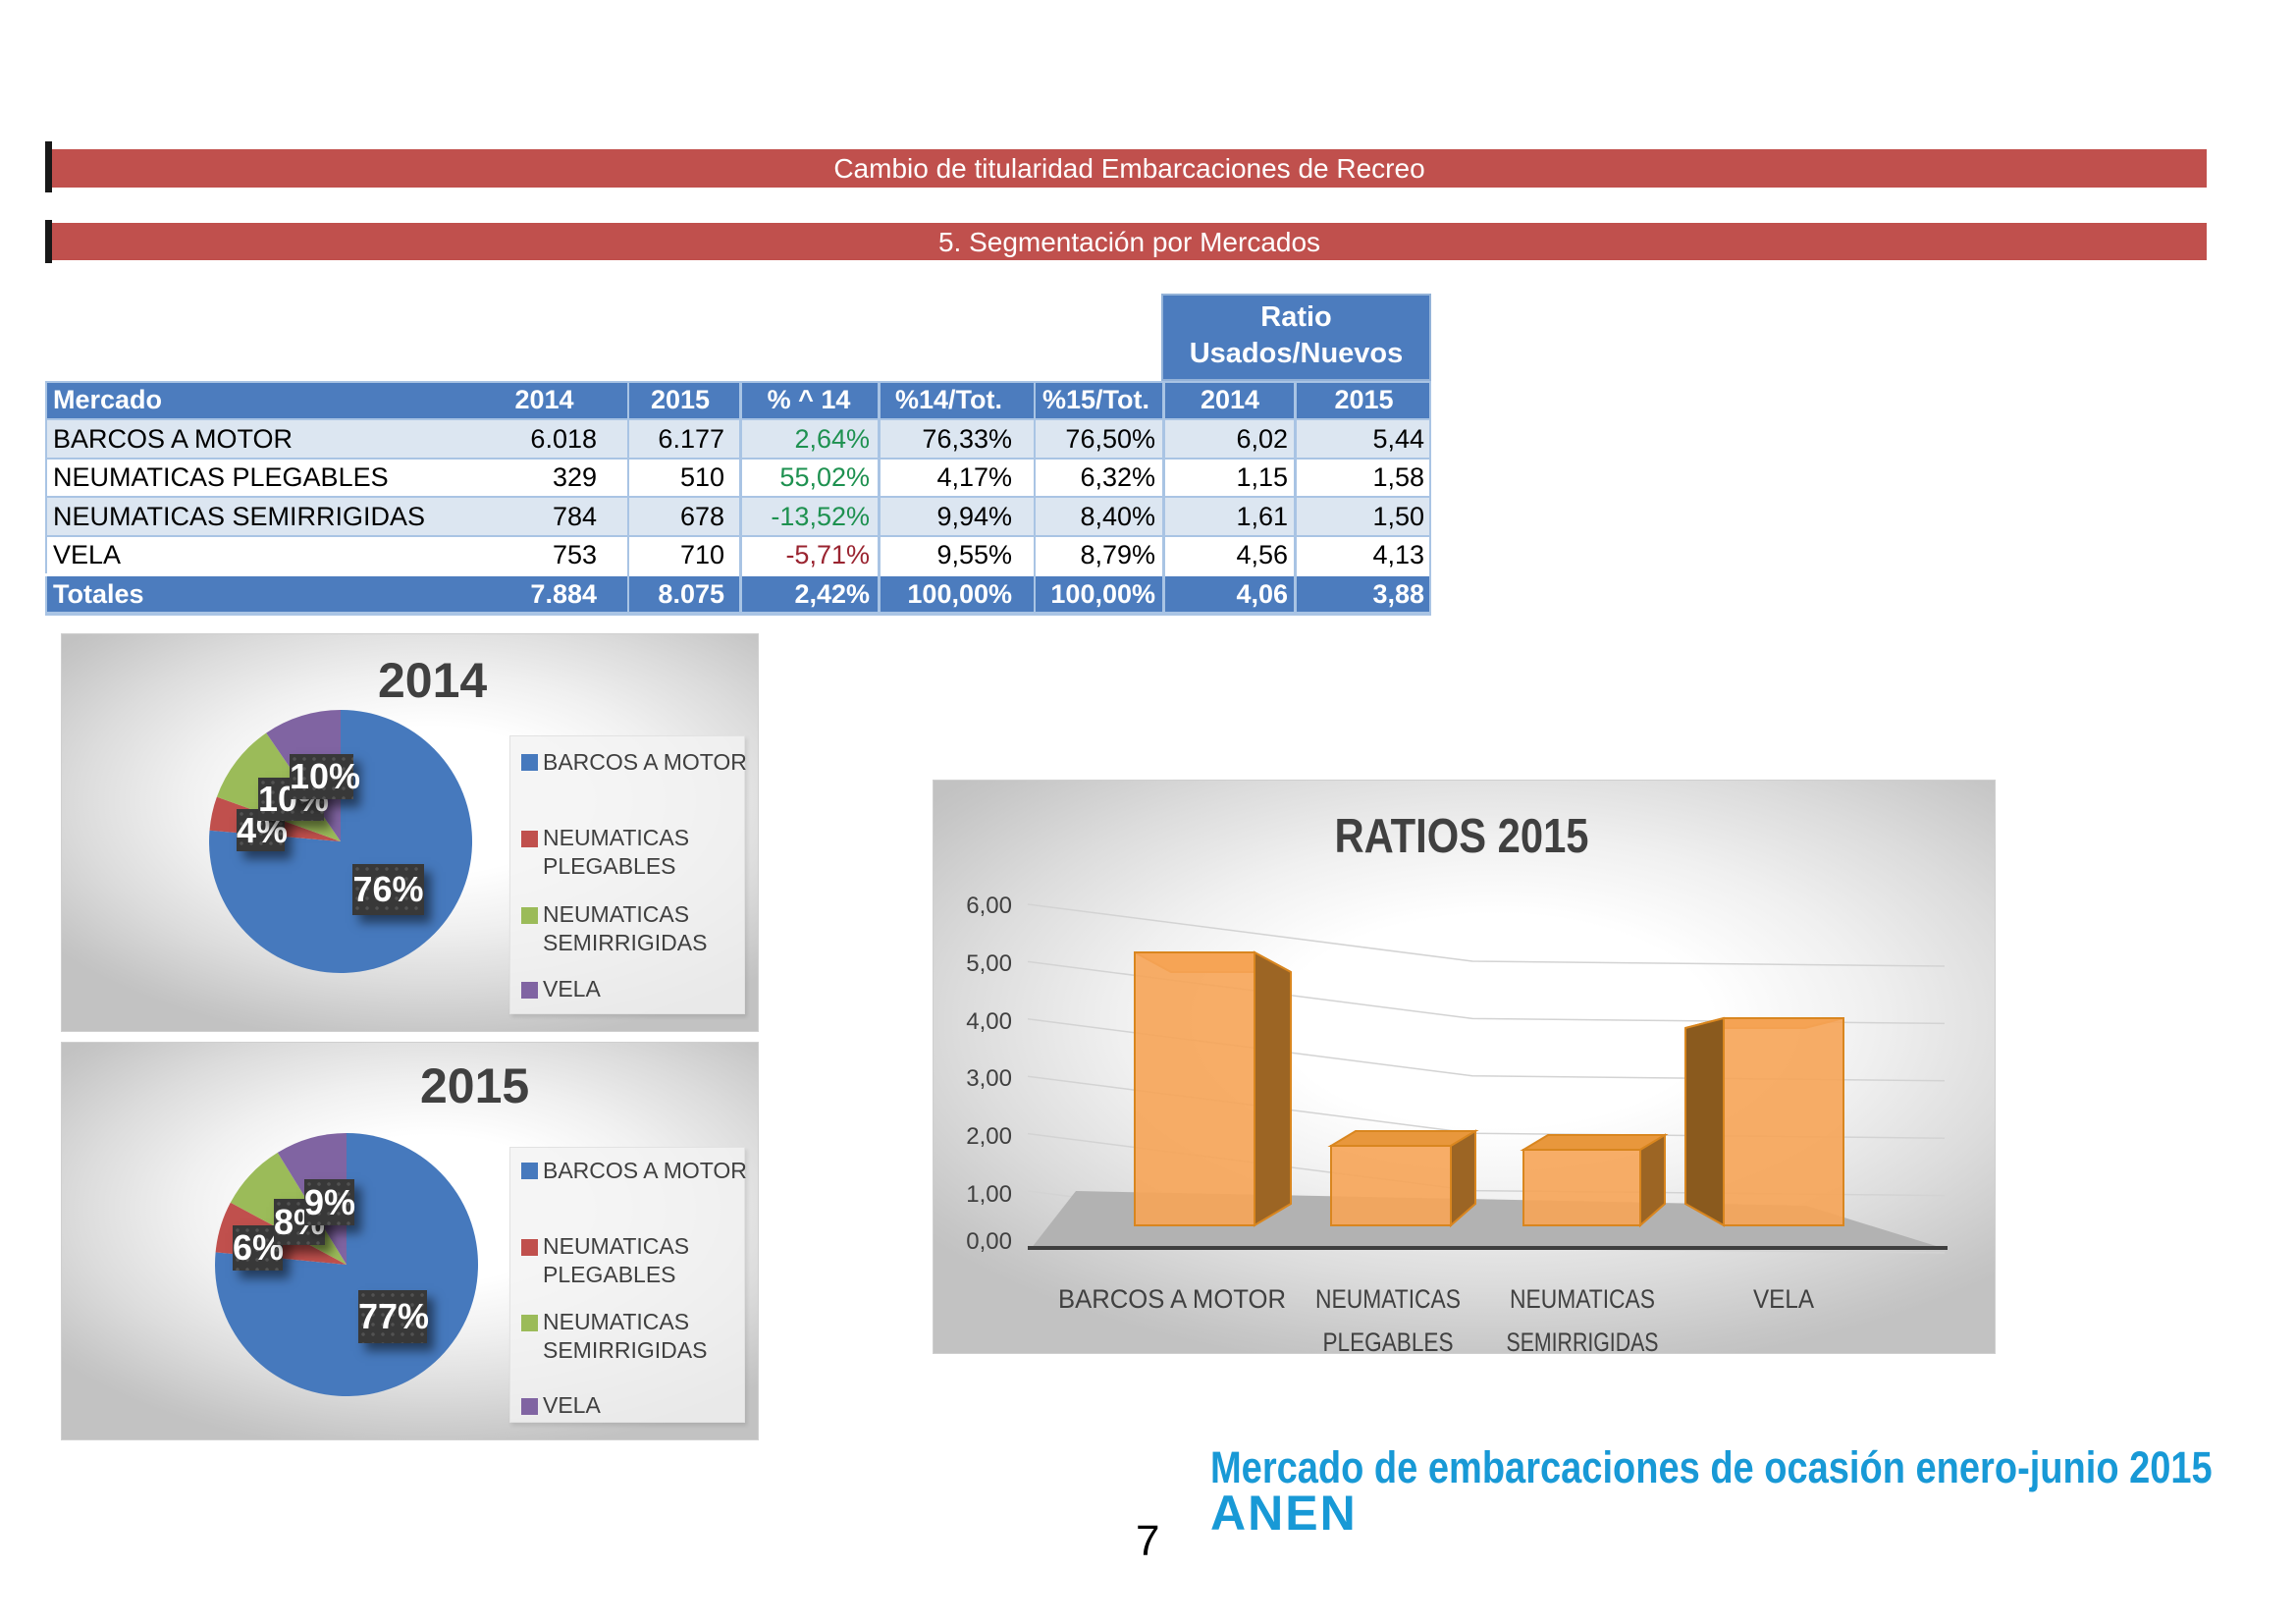 This screenshot has height=1624, width=2296. What do you see at coordinates (989, 1136) in the screenshot?
I see `svg-text: 2,00` at bounding box center [989, 1136].